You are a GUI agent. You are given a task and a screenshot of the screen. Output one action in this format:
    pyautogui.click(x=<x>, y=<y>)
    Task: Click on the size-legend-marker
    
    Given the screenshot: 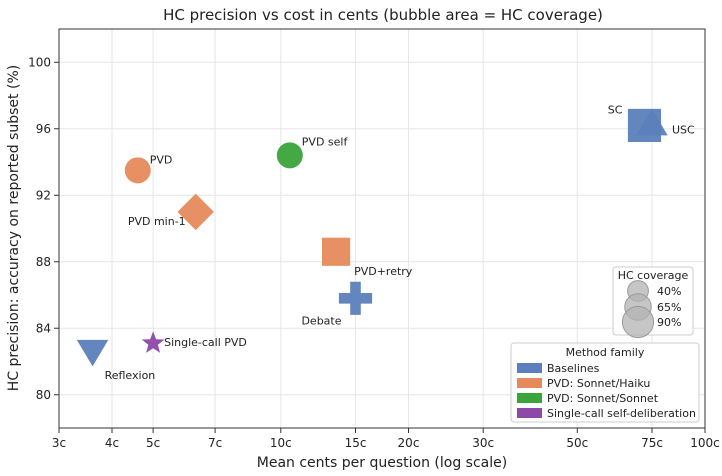 What is the action you would take?
    pyautogui.click(x=638, y=322)
    